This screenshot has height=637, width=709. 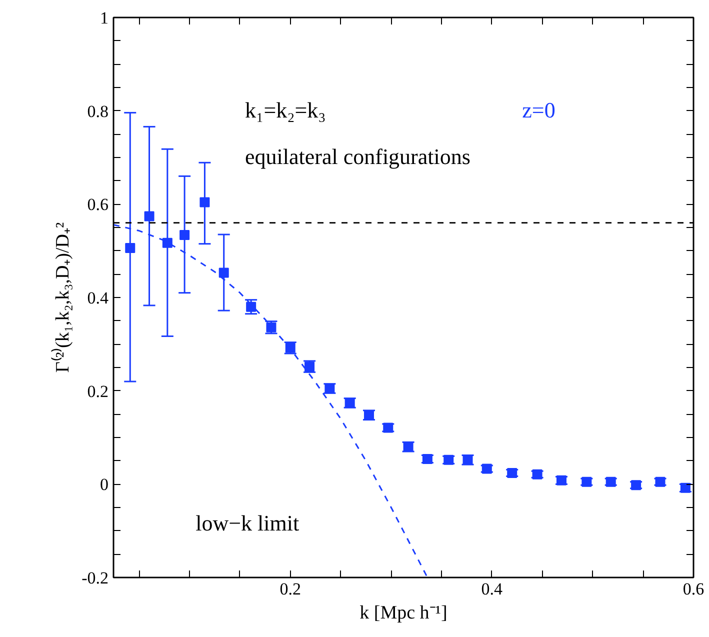 What do you see at coordinates (404, 613) in the screenshot?
I see `x-axis-title: k [Mpc h⁻¹]` at bounding box center [404, 613].